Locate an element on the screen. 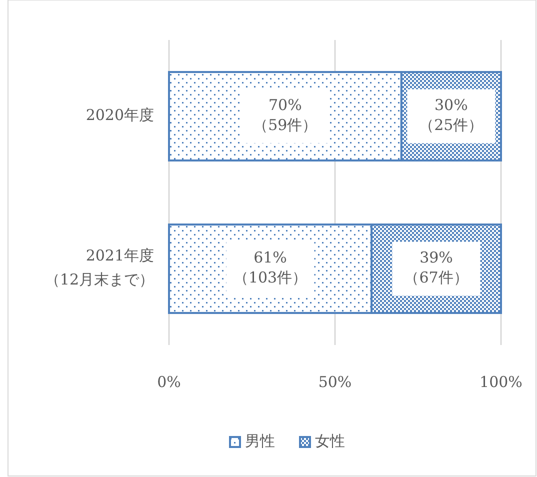 The width and height of the screenshot is (537, 477). data-label: 39%（67件） is located at coordinates (436, 267).